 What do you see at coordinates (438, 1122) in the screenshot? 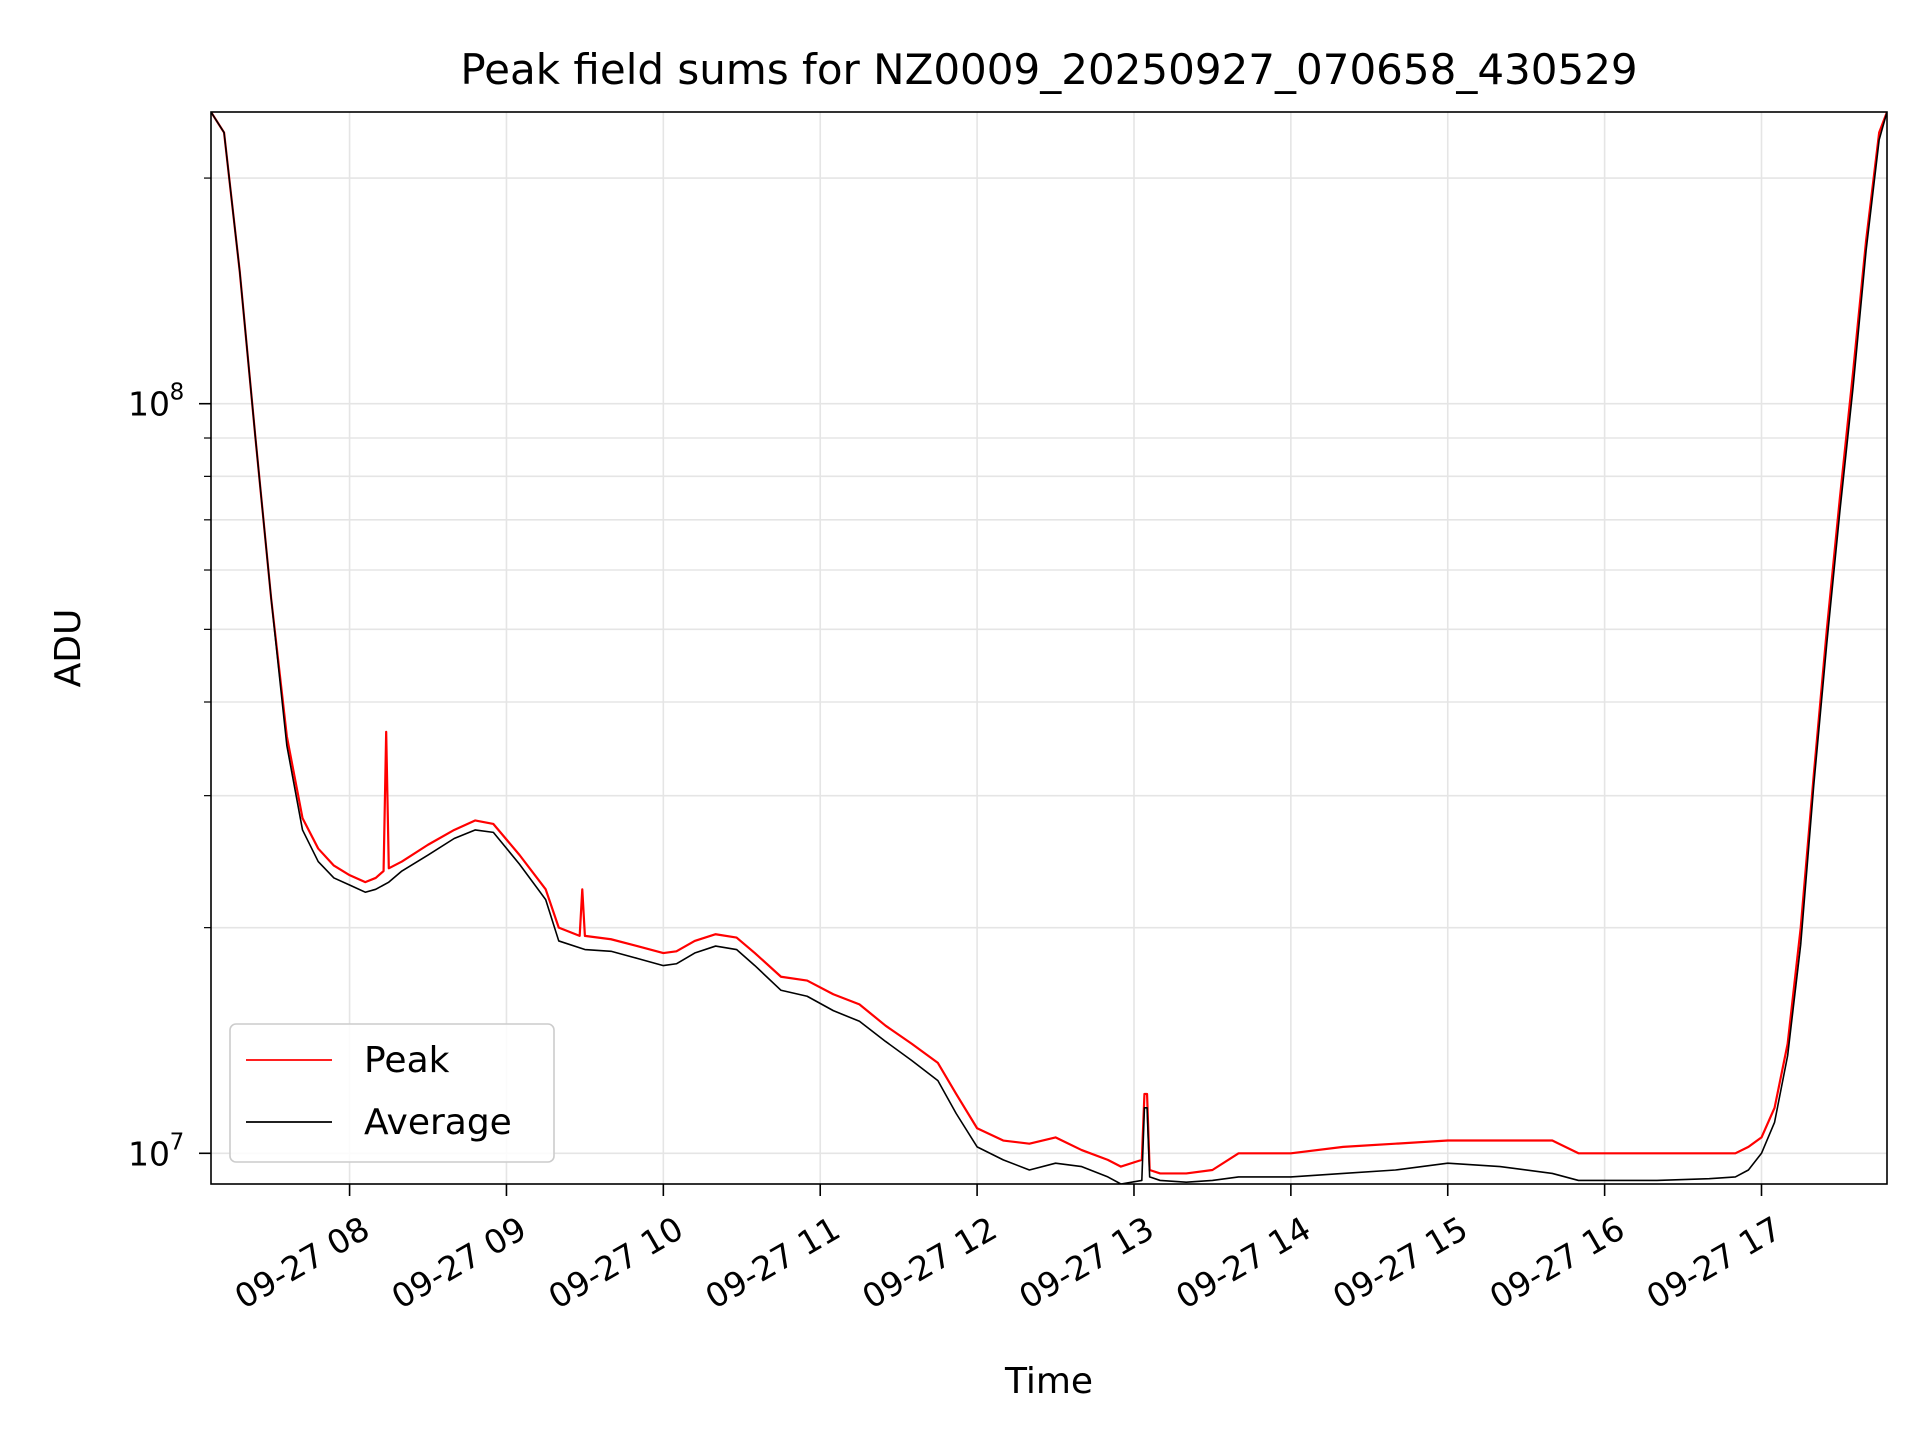
I see `legend-label-average: Average` at bounding box center [438, 1122].